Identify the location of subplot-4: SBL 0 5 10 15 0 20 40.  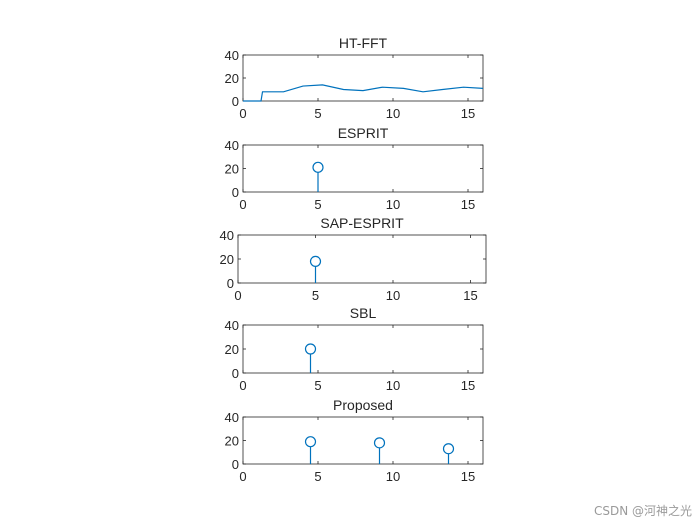
(354, 349).